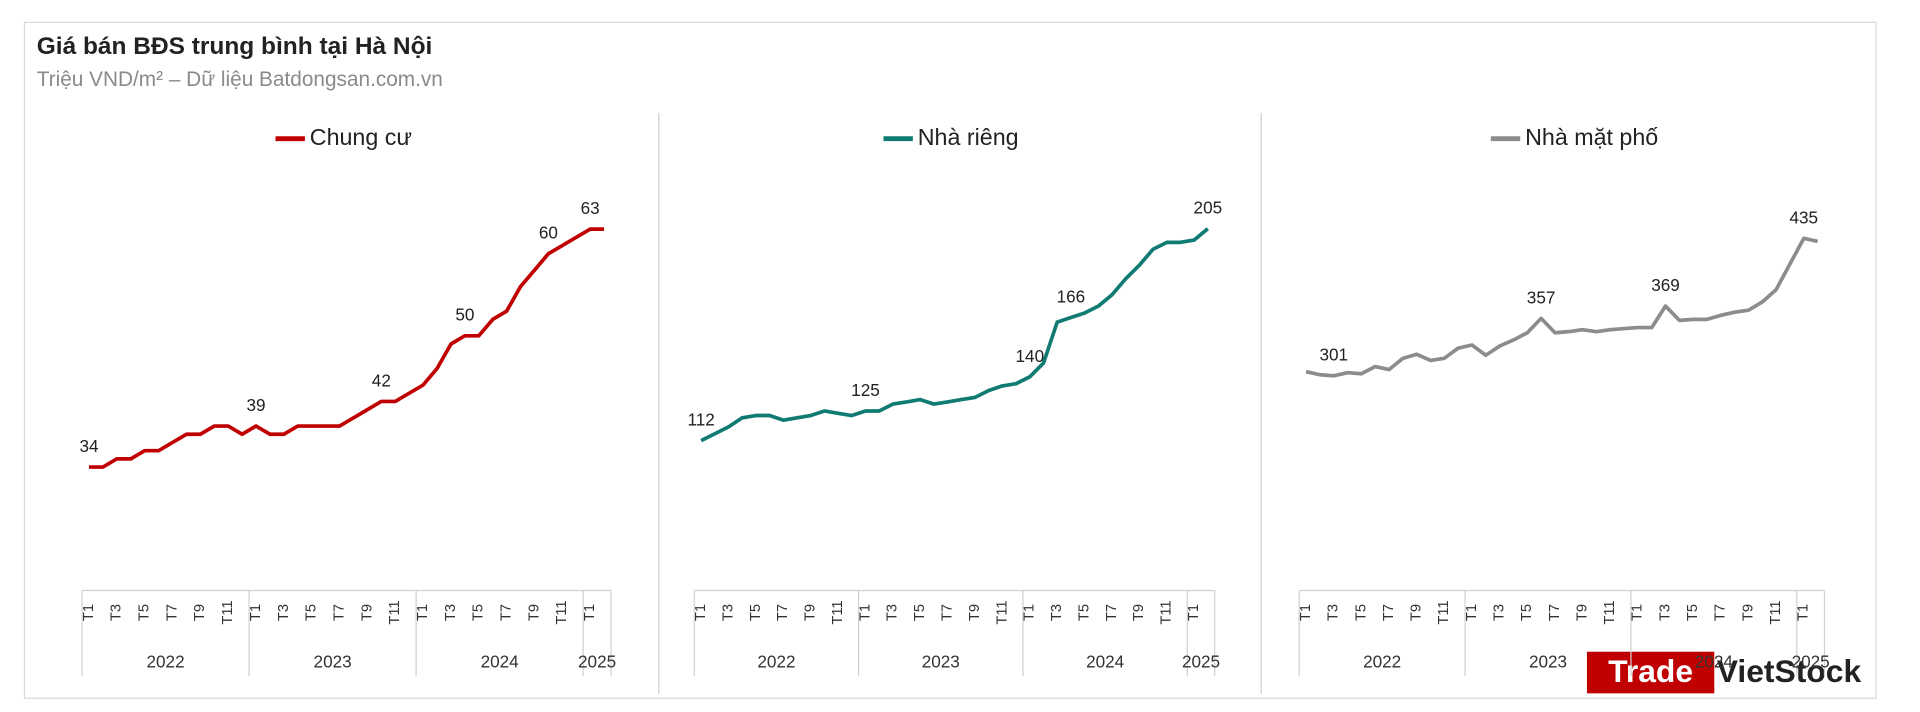  Describe the element at coordinates (1208, 208) in the screenshot. I see `data-label: 205` at that location.